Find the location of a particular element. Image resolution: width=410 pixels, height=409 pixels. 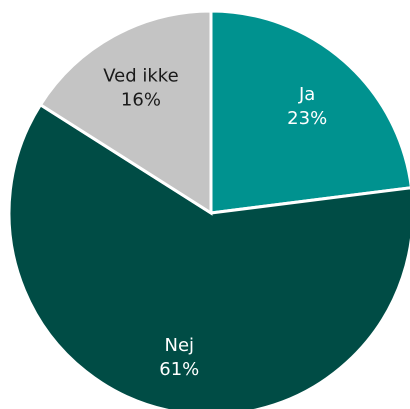

slice-value-label: 61% is located at coordinates (179, 369).